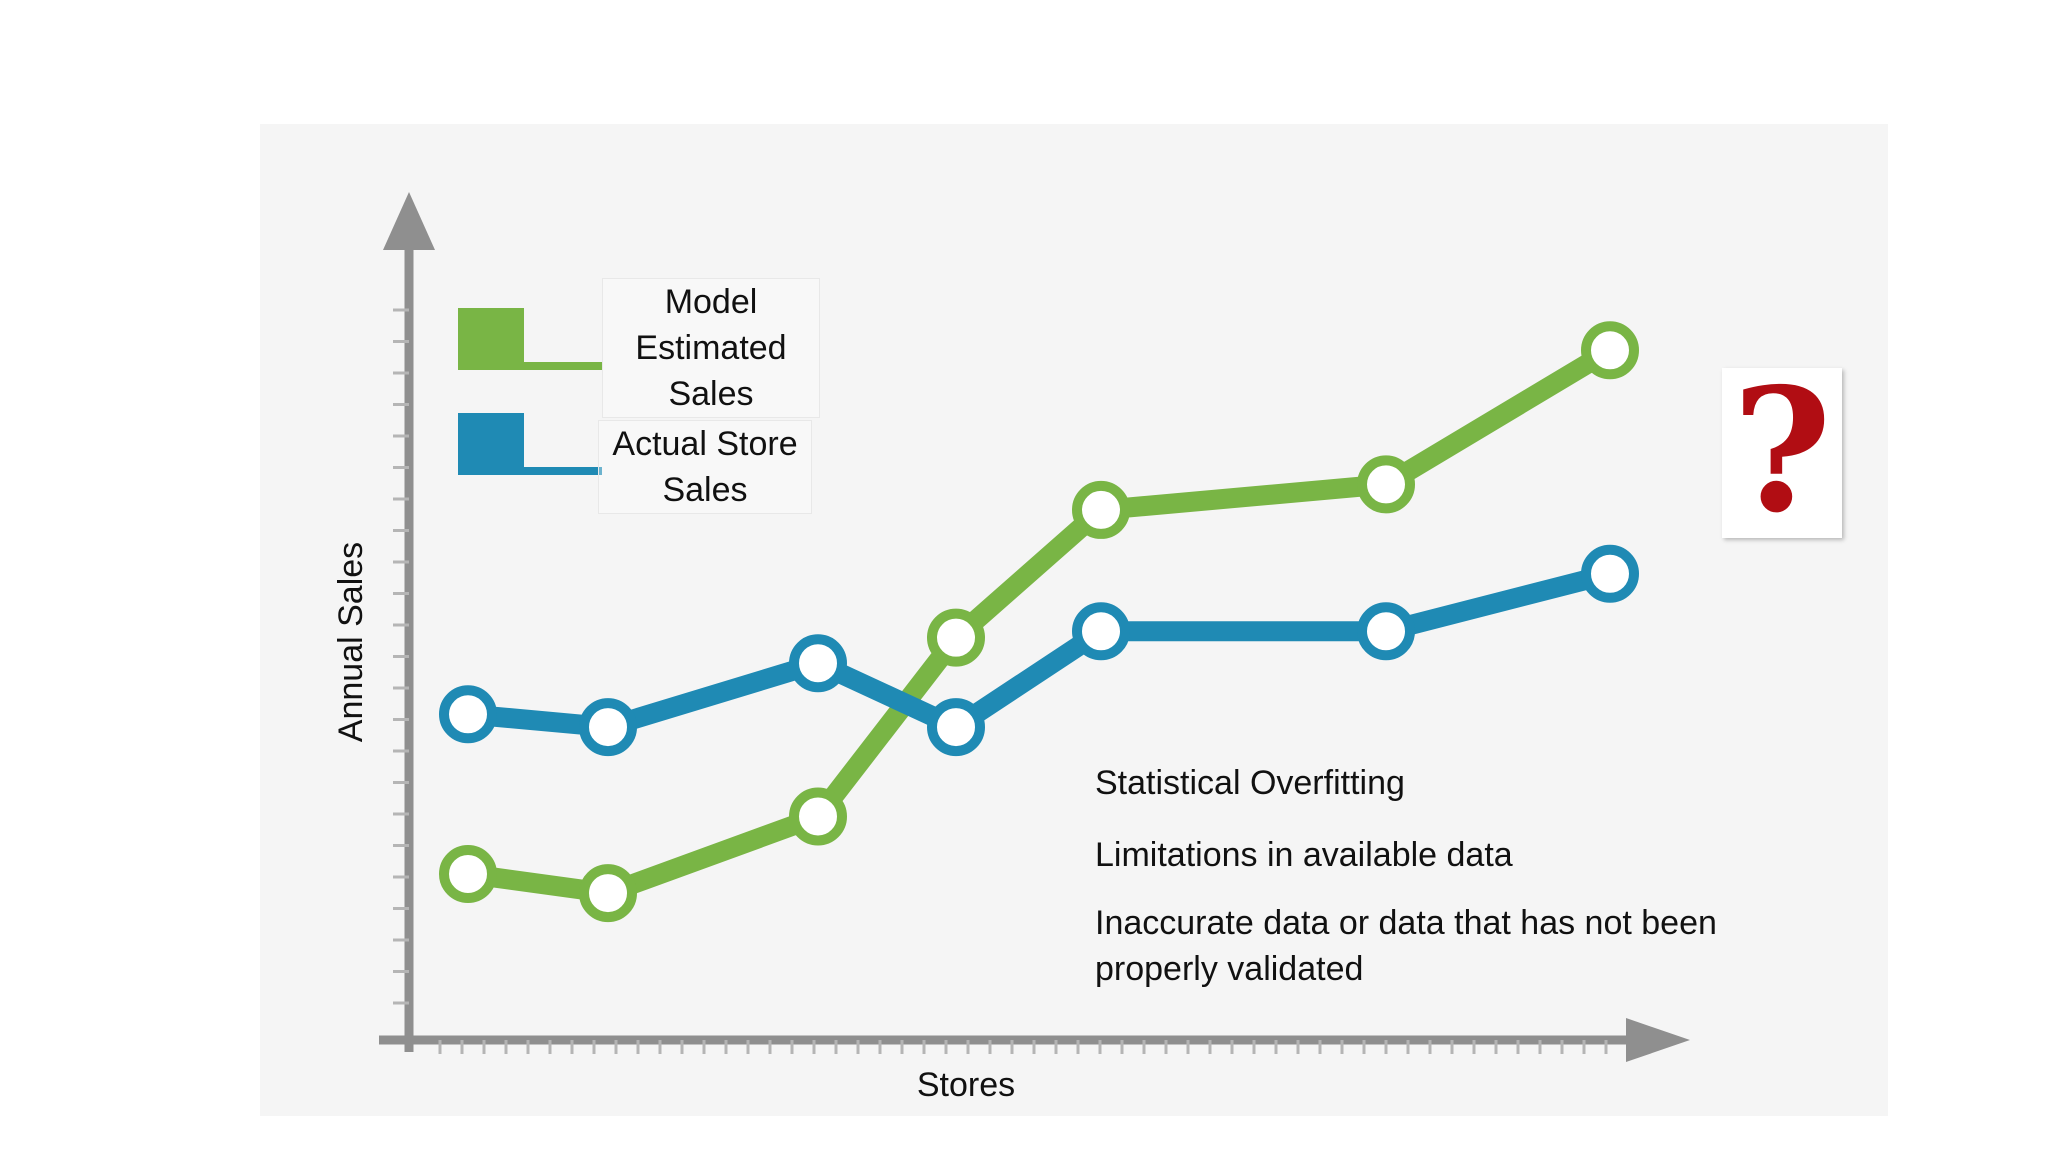 The height and width of the screenshot is (1152, 2048). What do you see at coordinates (1658, 1040) in the screenshot?
I see `x-axis-arrow` at bounding box center [1658, 1040].